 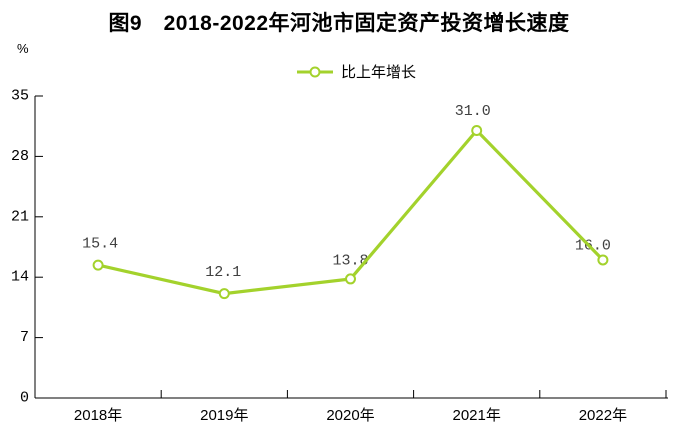 What do you see at coordinates (20, 156) in the screenshot?
I see `y-tick-label: 28` at bounding box center [20, 156].